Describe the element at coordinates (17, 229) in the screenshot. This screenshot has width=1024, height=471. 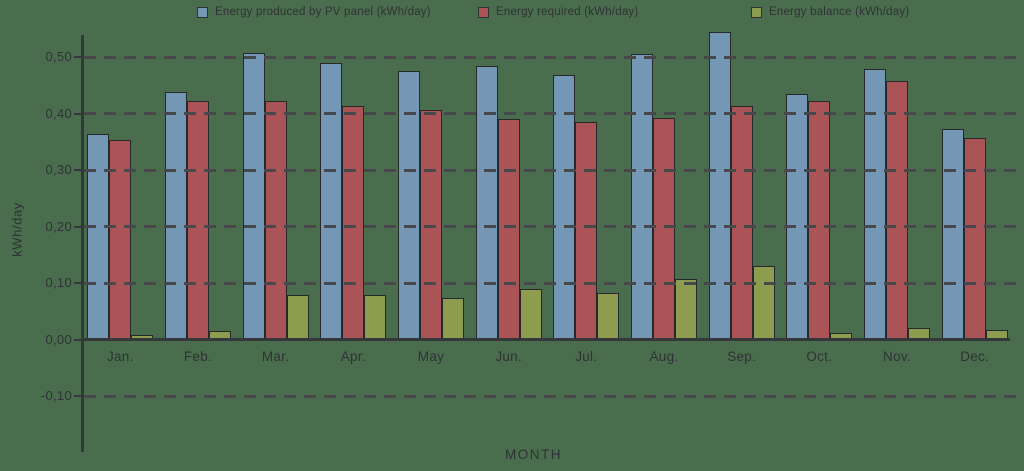
I see `y-axis-title: kWh/day` at that location.